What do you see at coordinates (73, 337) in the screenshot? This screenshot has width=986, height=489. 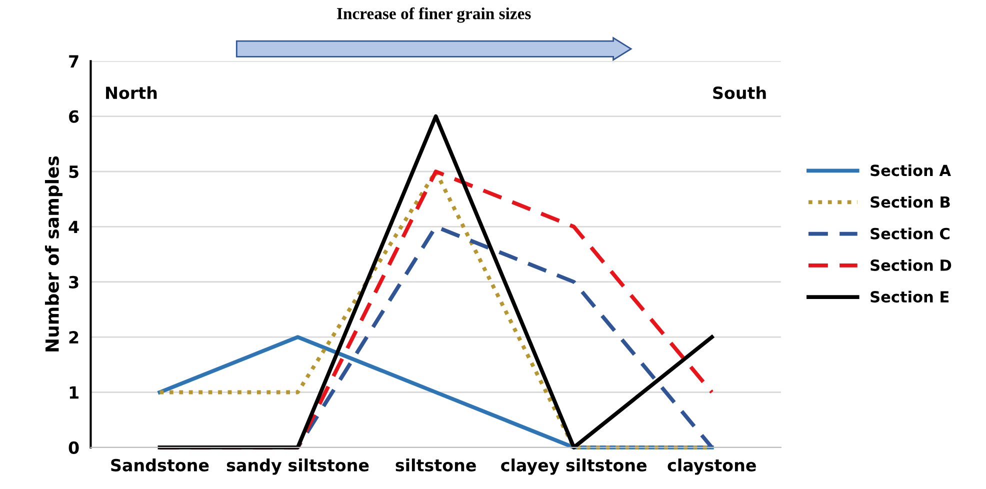 I see `y-tick-label: 2` at bounding box center [73, 337].